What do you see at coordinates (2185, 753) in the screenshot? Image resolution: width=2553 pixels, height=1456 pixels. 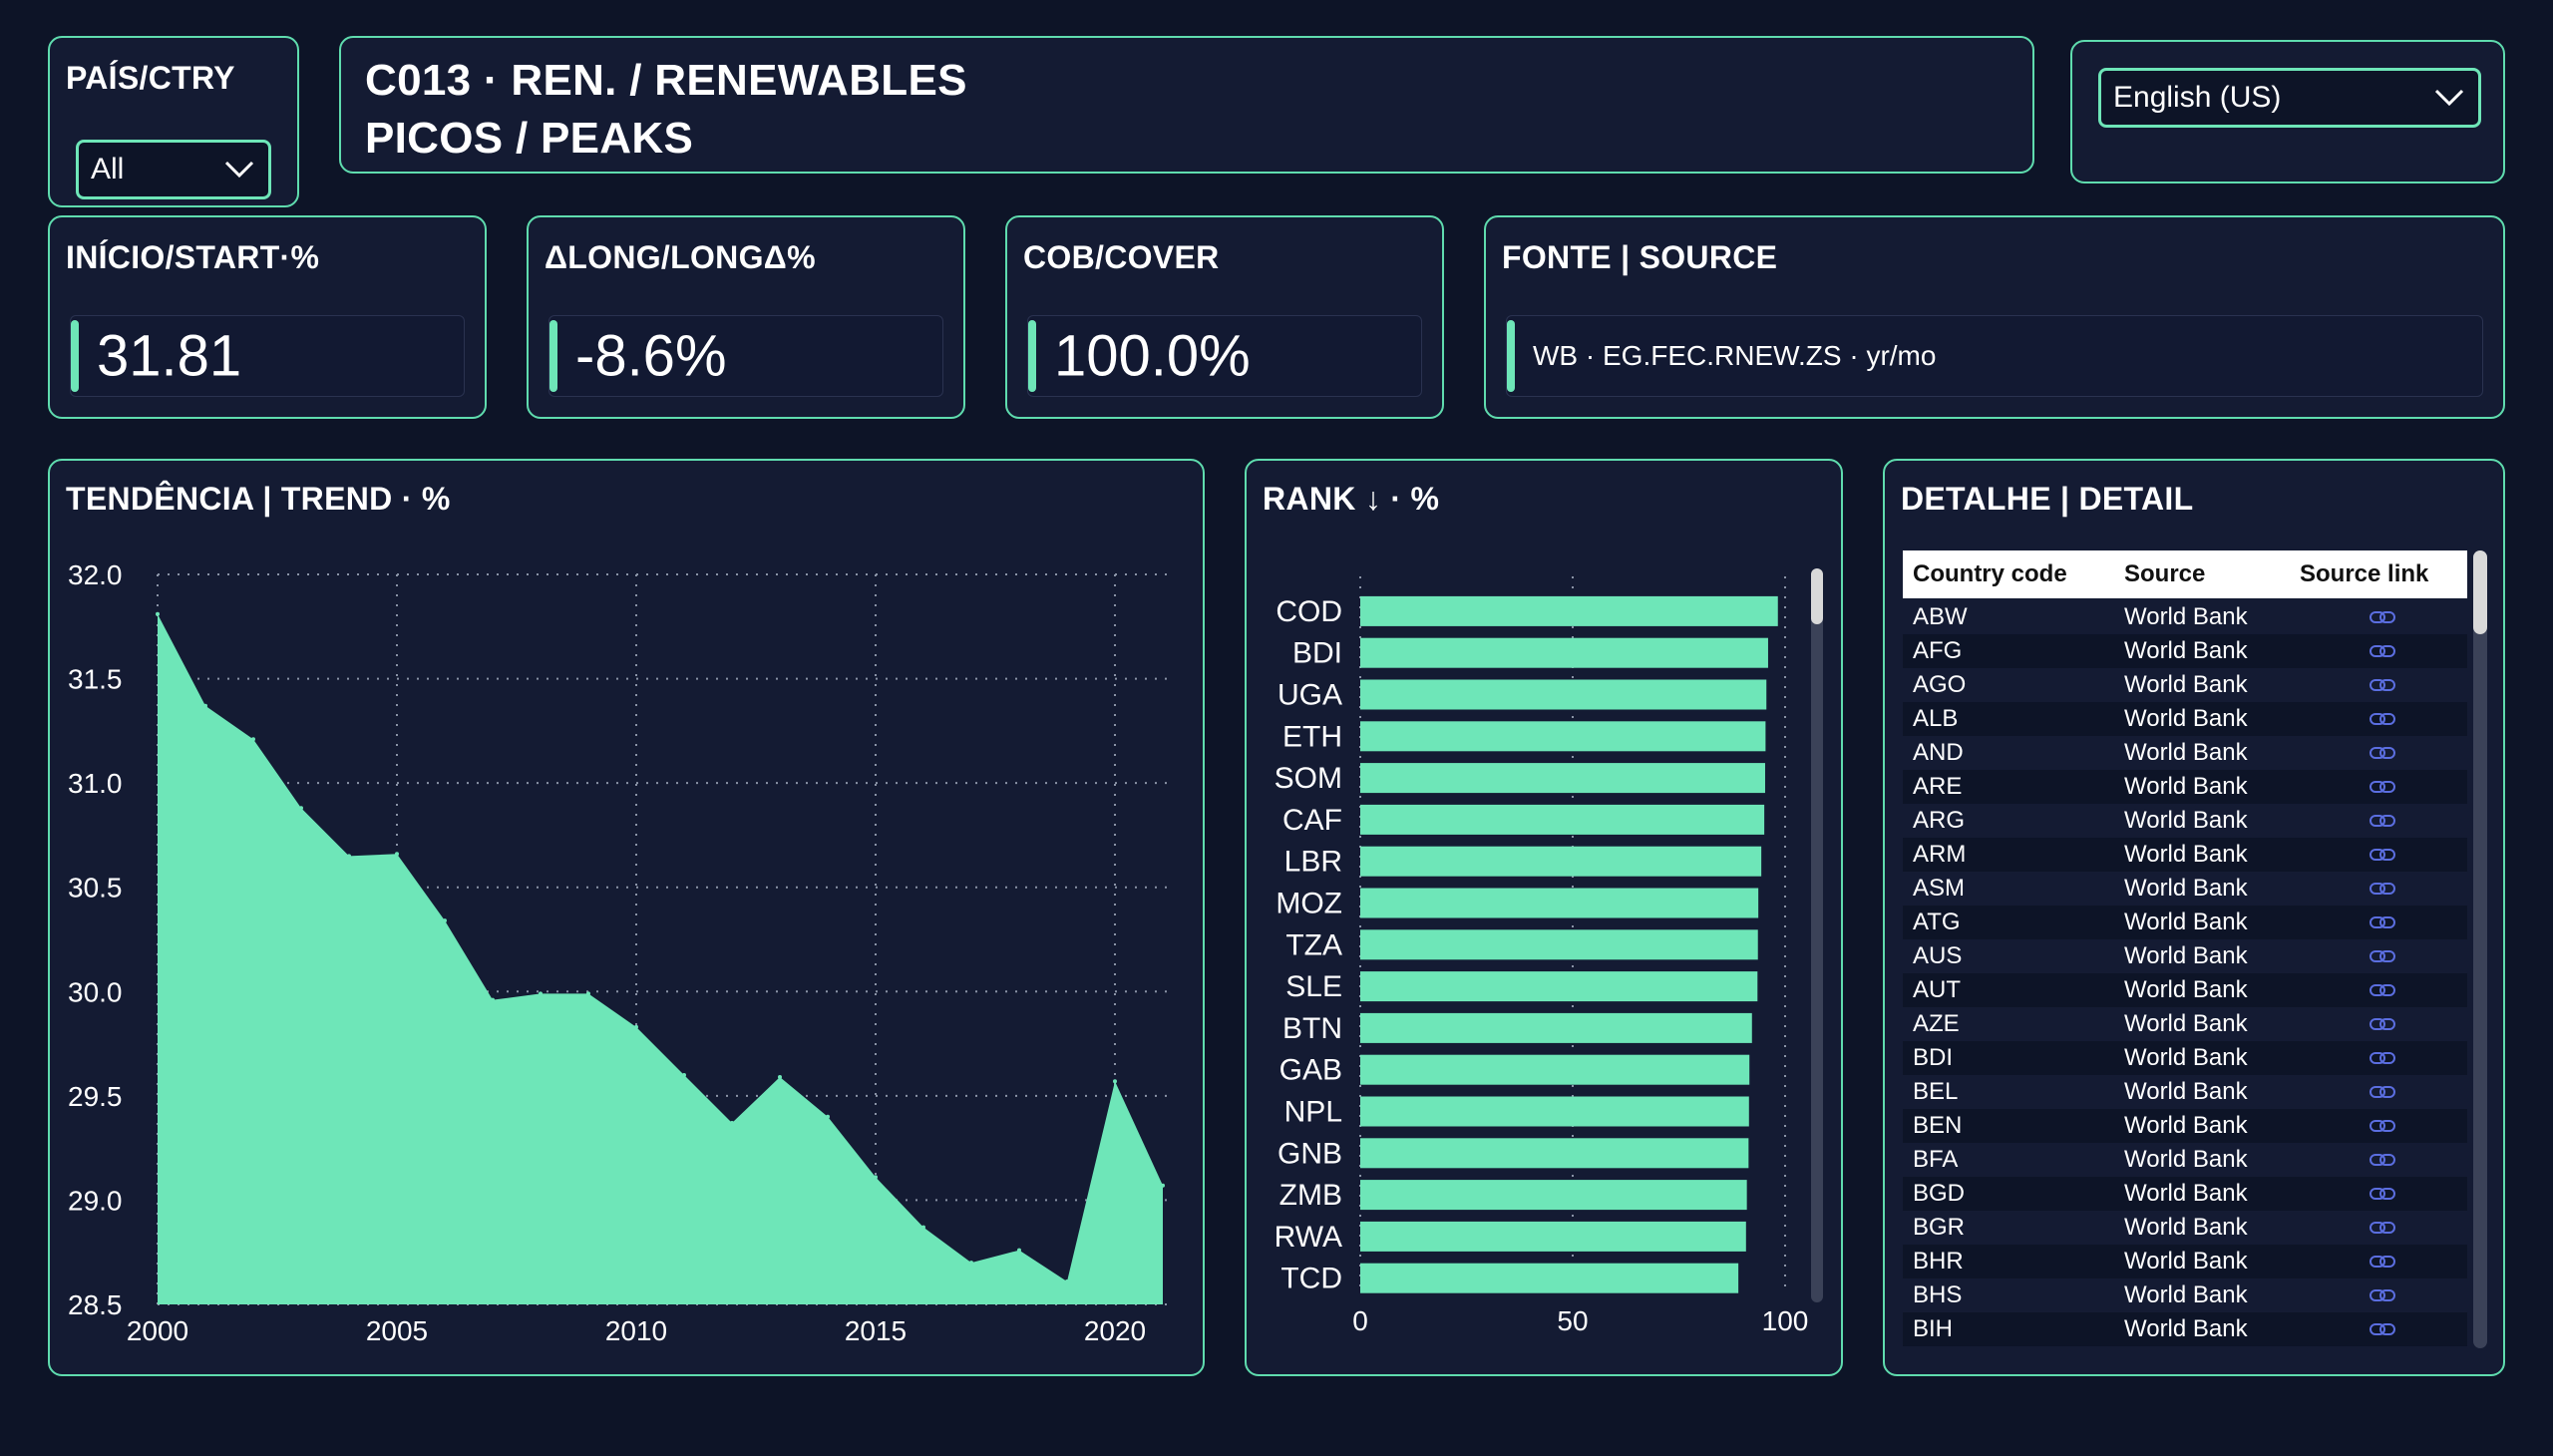 I see `table-row: AND World Bank` at bounding box center [2185, 753].